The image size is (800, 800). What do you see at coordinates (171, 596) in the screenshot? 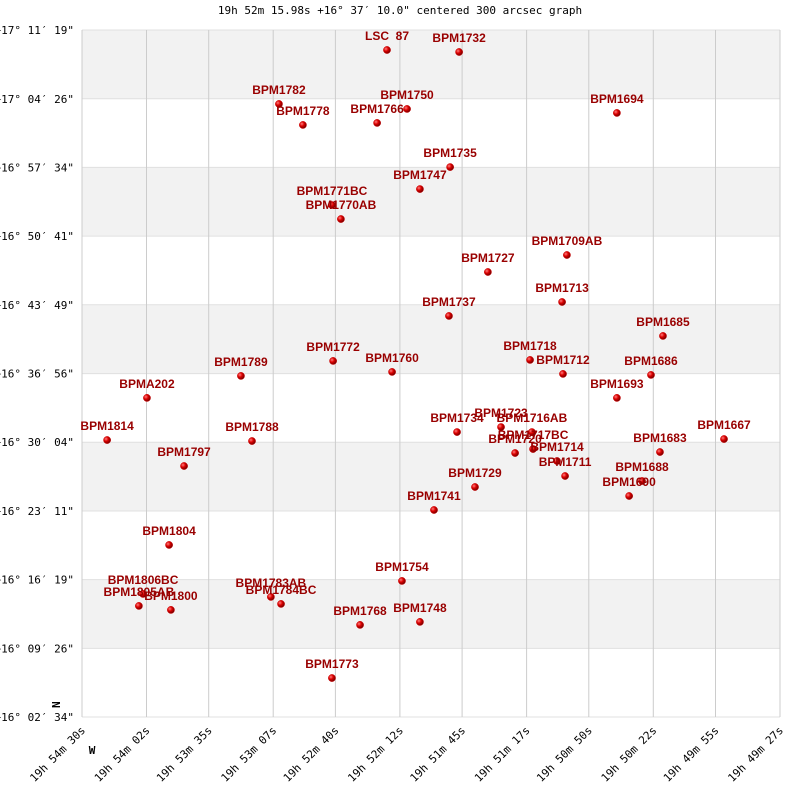
I see `star-label: BPM1800` at bounding box center [171, 596].